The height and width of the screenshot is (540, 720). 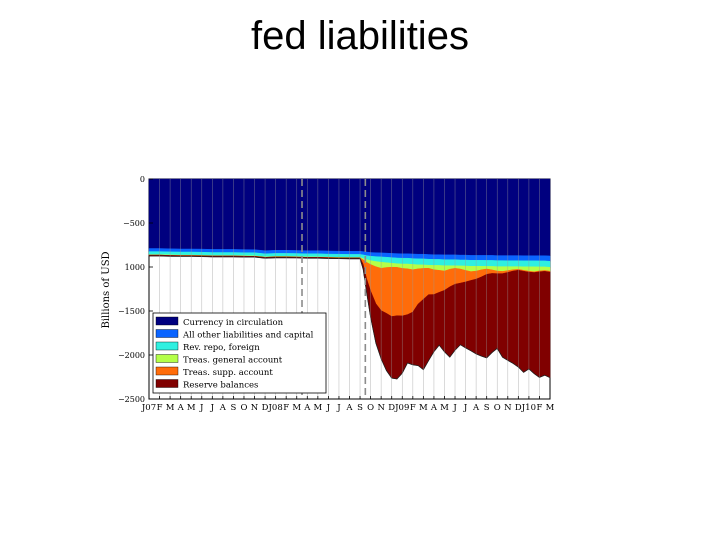 What do you see at coordinates (134, 223) in the screenshot?
I see `y-tick-label: −500` at bounding box center [134, 223].